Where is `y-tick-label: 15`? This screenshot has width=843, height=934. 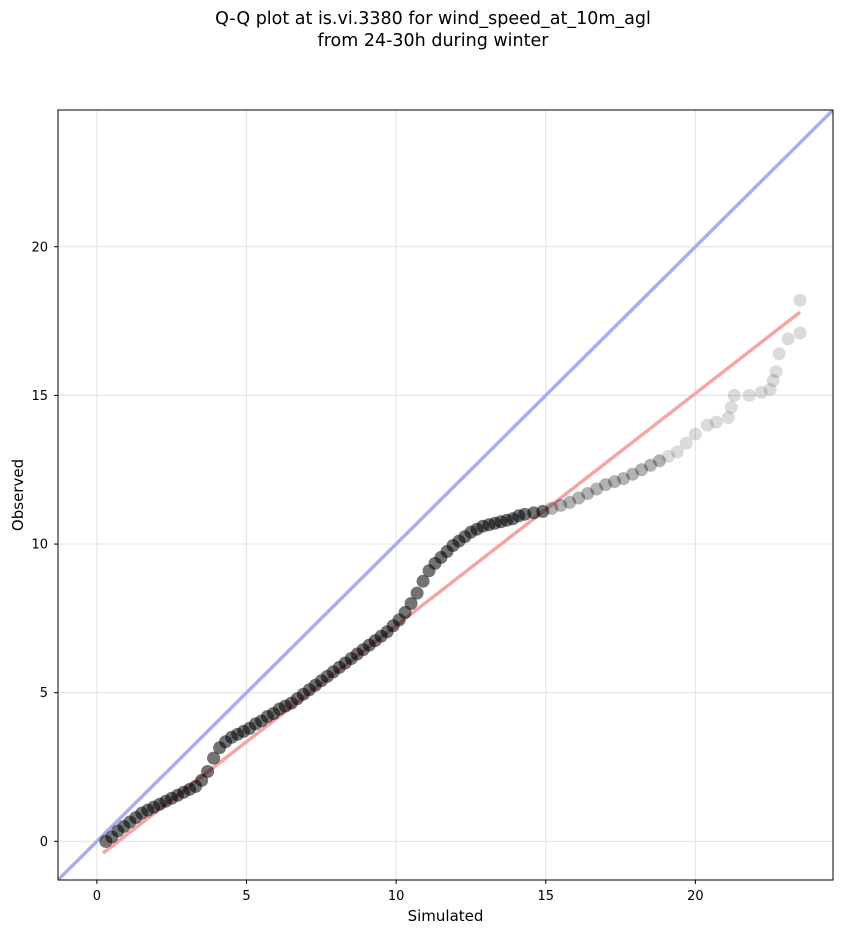
y-tick-label: 15 is located at coordinates (39, 396).